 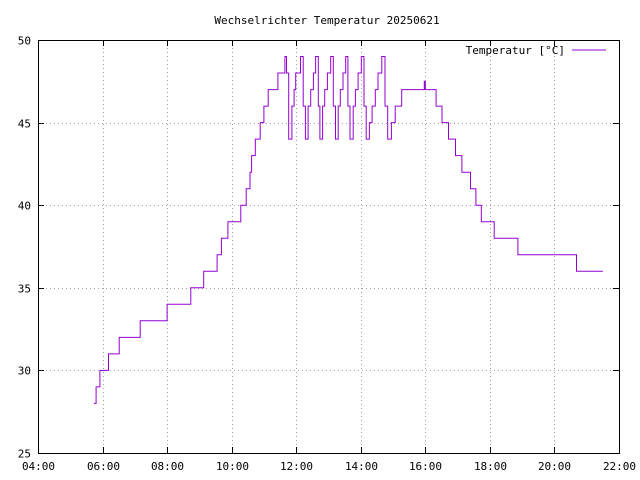 What do you see at coordinates (24, 371) in the screenshot?
I see `y-tick-label: 30` at bounding box center [24, 371].